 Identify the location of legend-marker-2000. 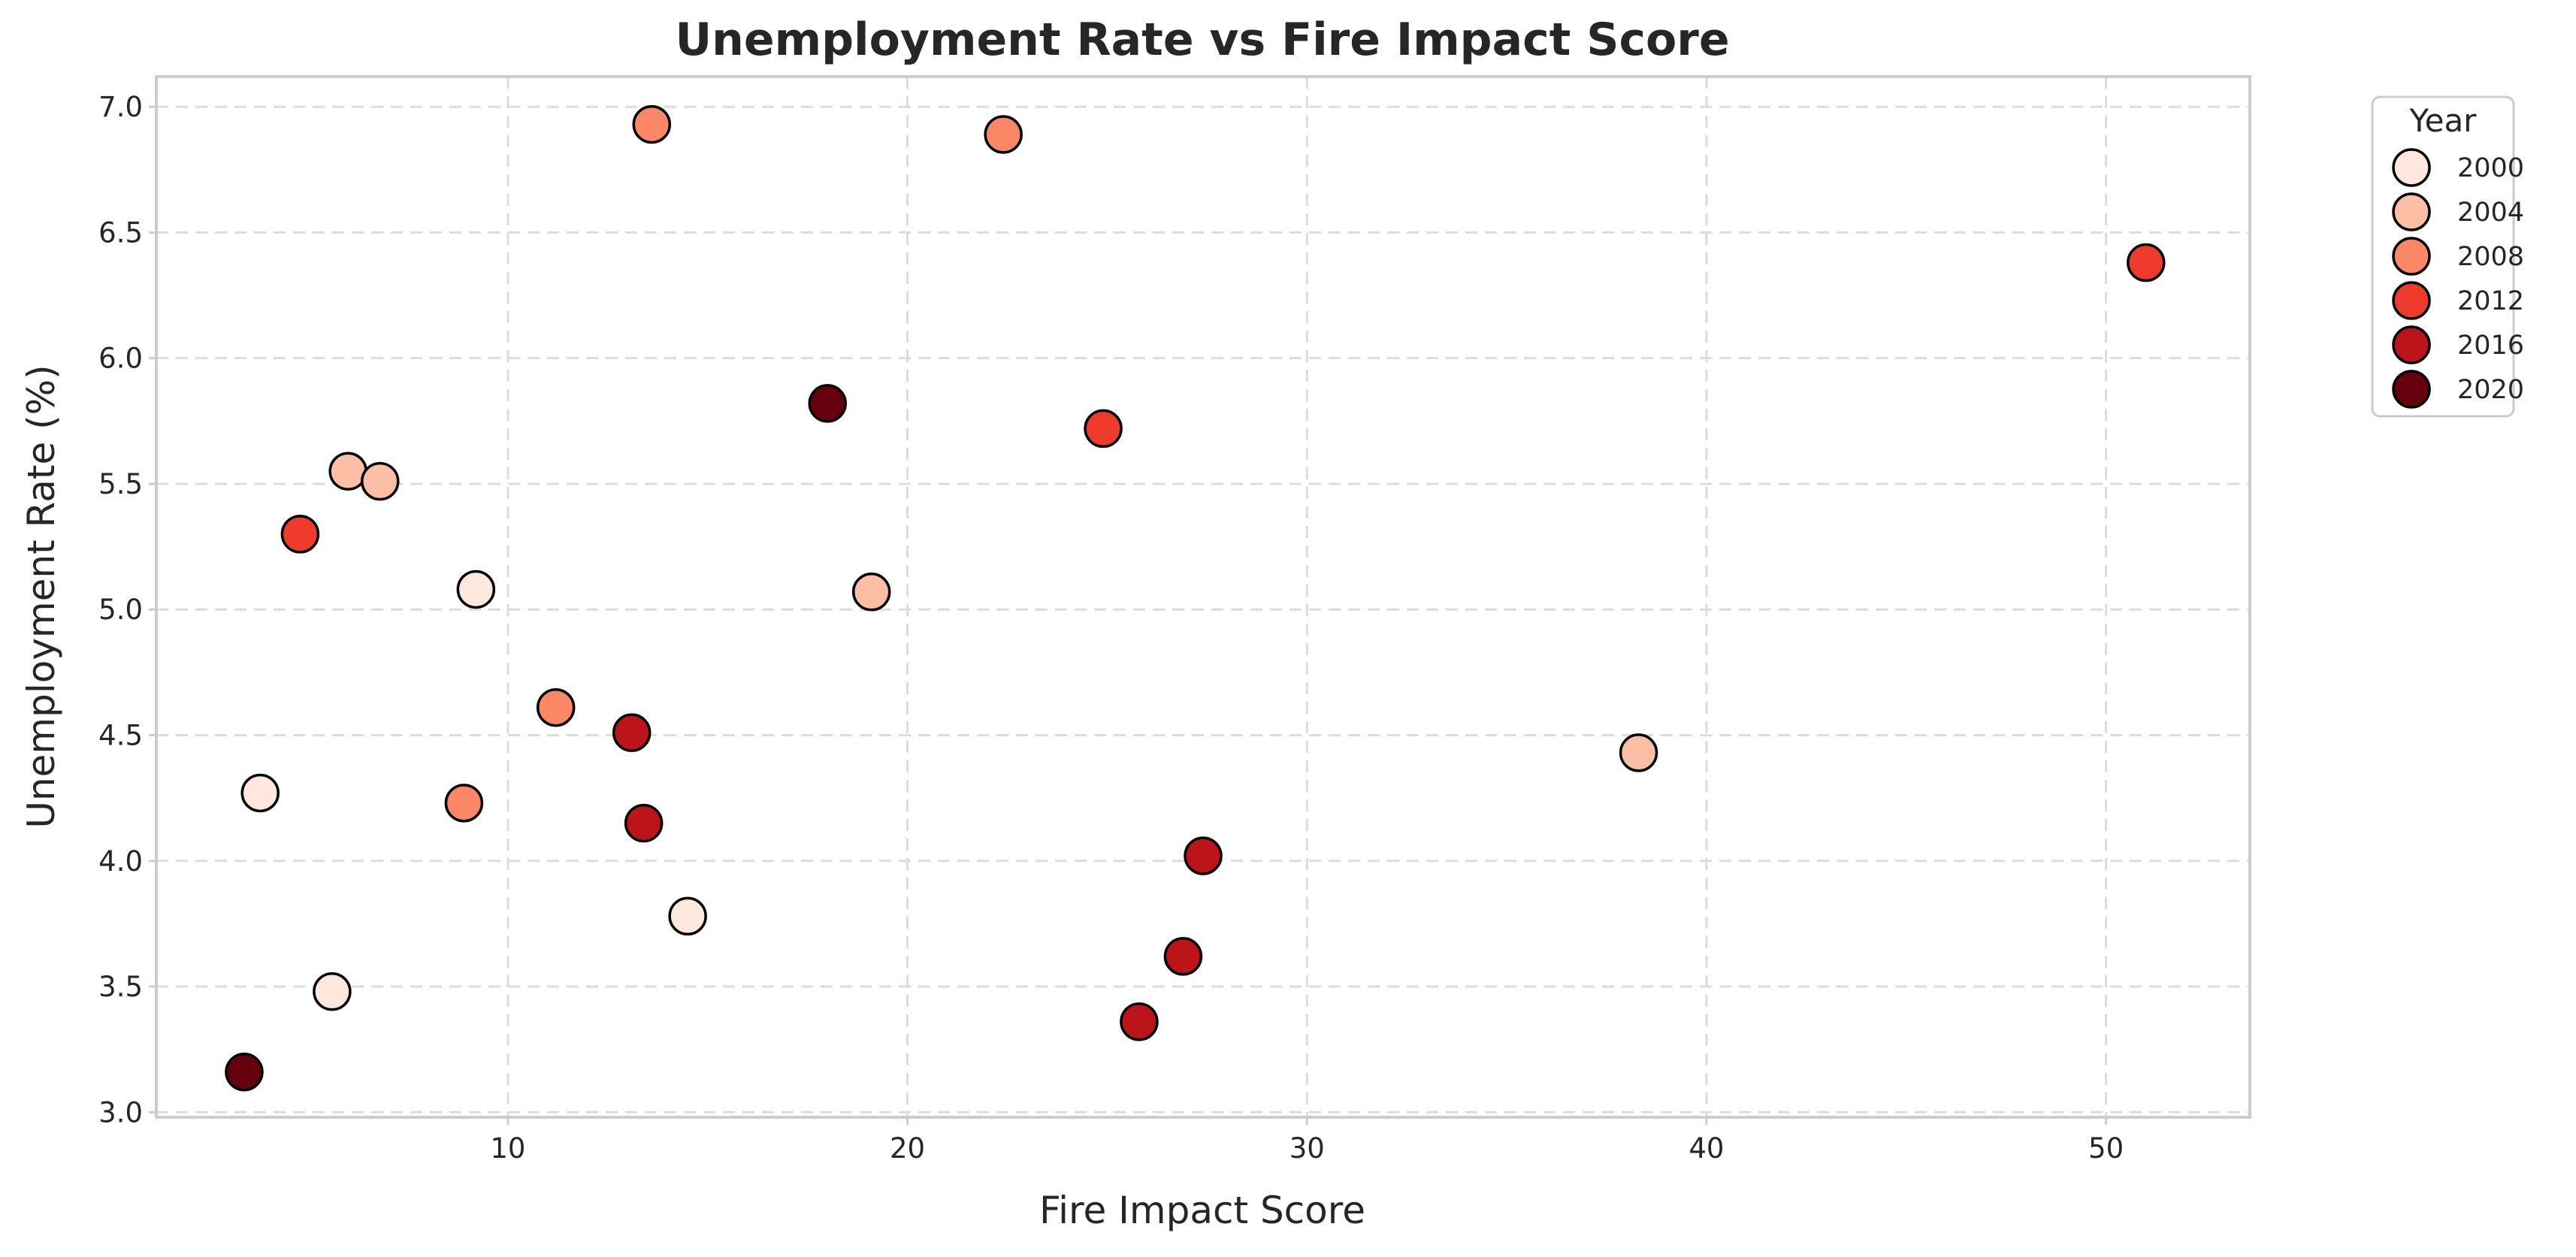
(2412, 167).